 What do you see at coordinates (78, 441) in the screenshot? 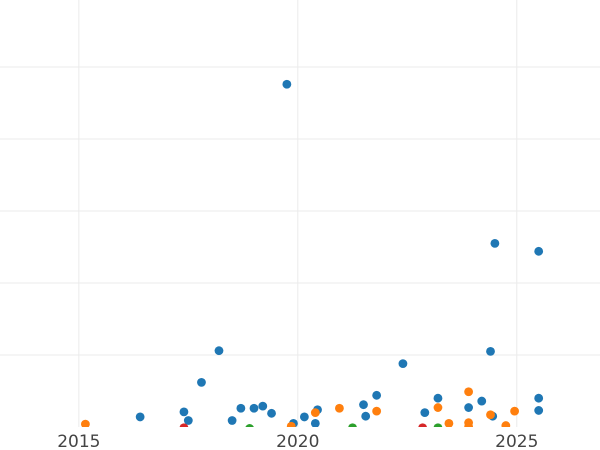
I see `x-tick-label-2015: 2015` at bounding box center [78, 441].